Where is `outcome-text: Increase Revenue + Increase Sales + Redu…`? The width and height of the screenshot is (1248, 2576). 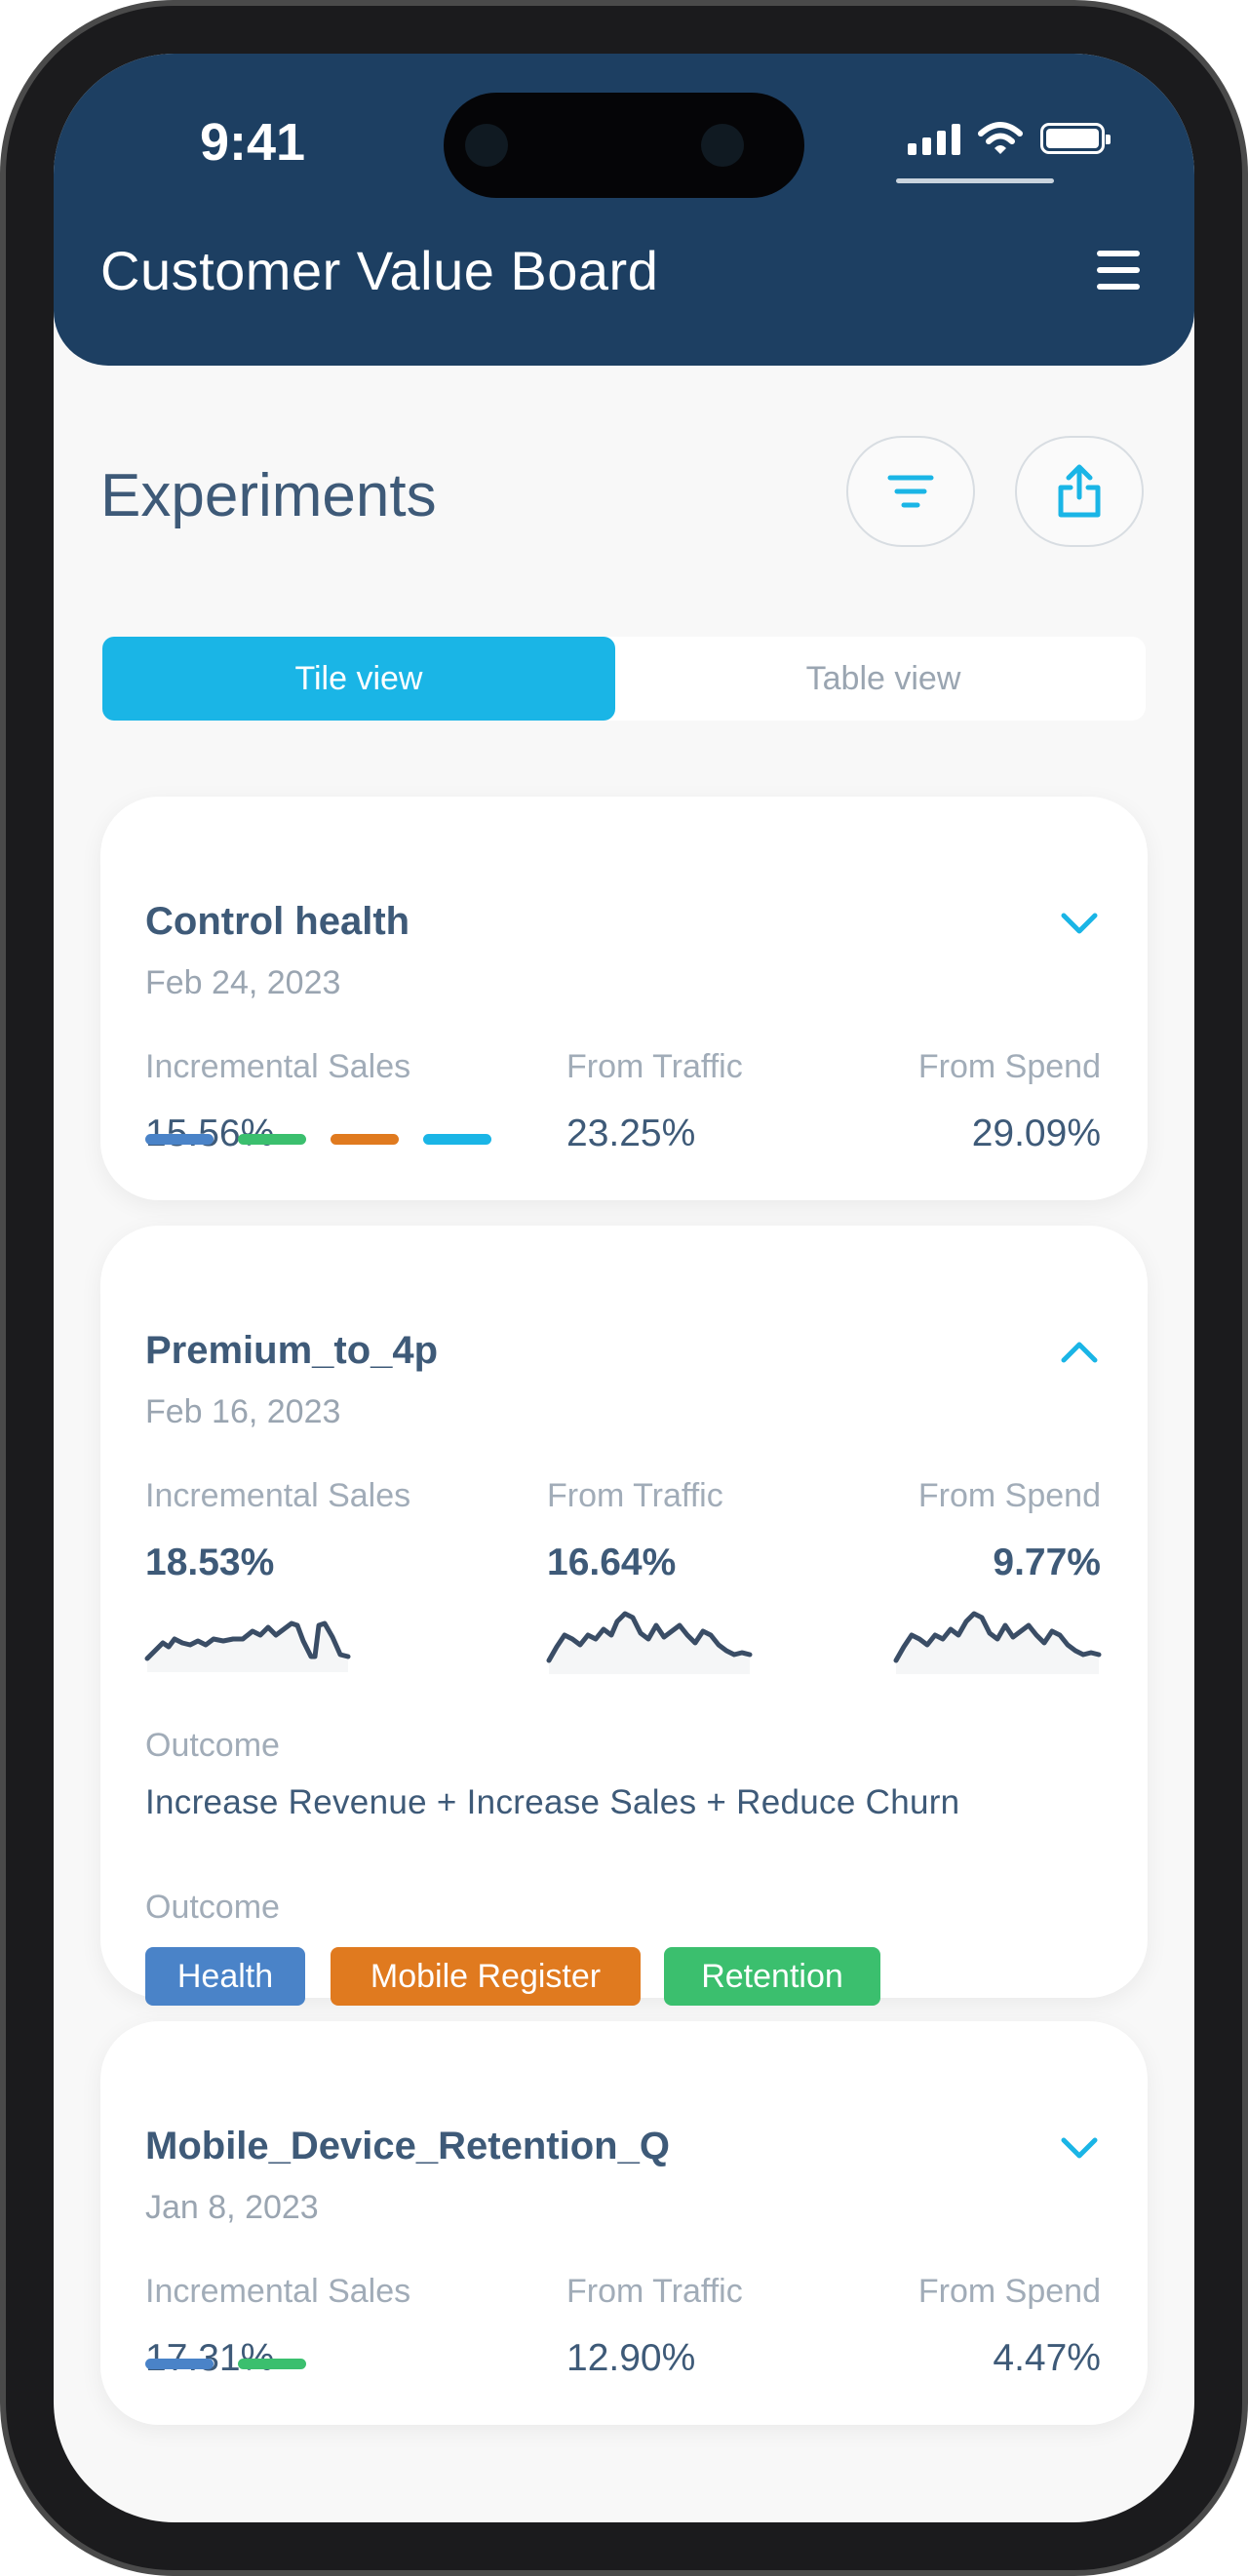 outcome-text: Increase Revenue + Increase Sales + Redu… is located at coordinates (552, 1802).